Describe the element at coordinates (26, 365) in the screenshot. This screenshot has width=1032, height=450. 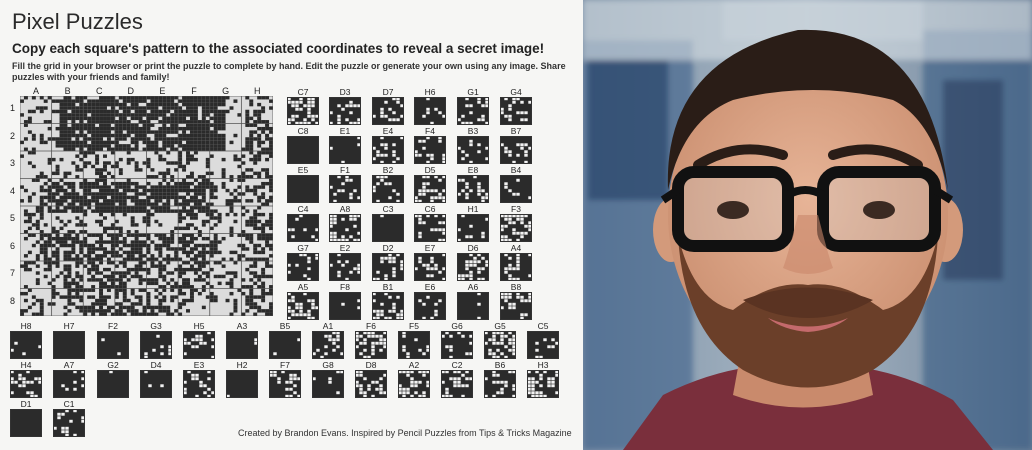
I see `tile-label: H4` at that location.